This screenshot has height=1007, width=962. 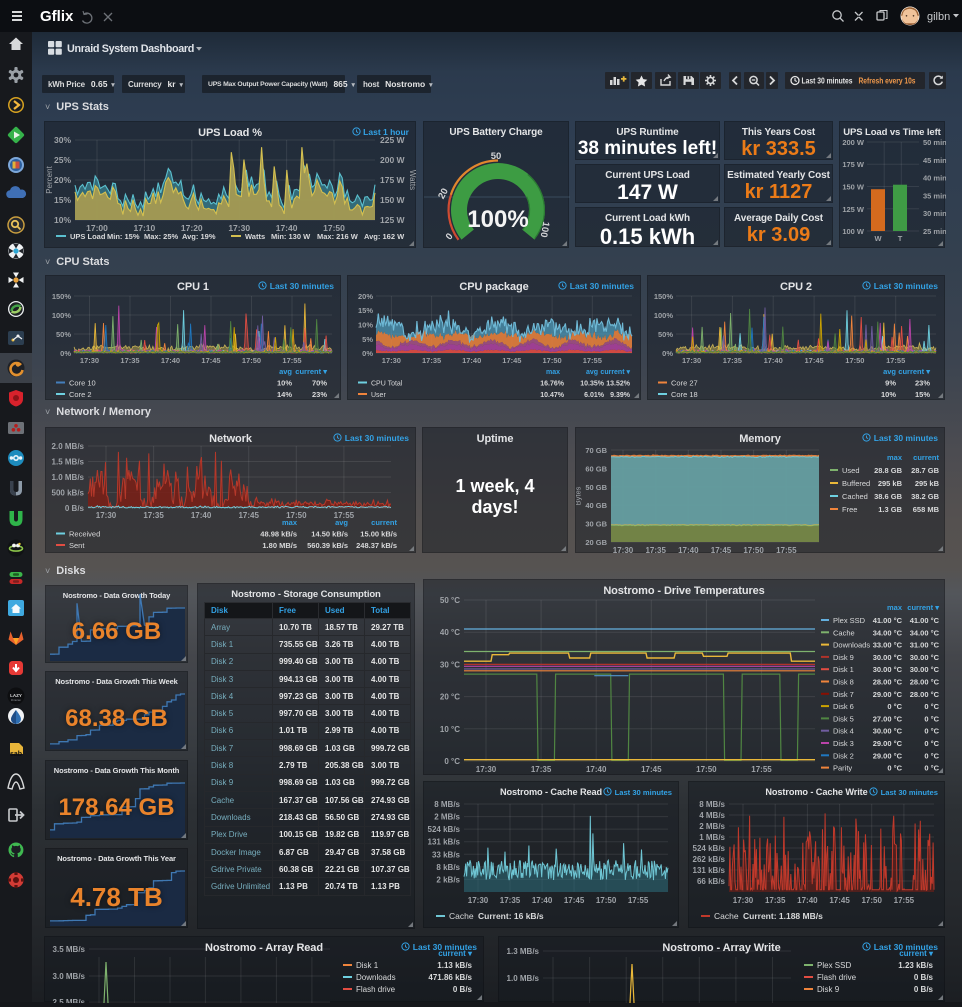 I want to click on svg-text: 131 kB/s, so click(x=444, y=842).